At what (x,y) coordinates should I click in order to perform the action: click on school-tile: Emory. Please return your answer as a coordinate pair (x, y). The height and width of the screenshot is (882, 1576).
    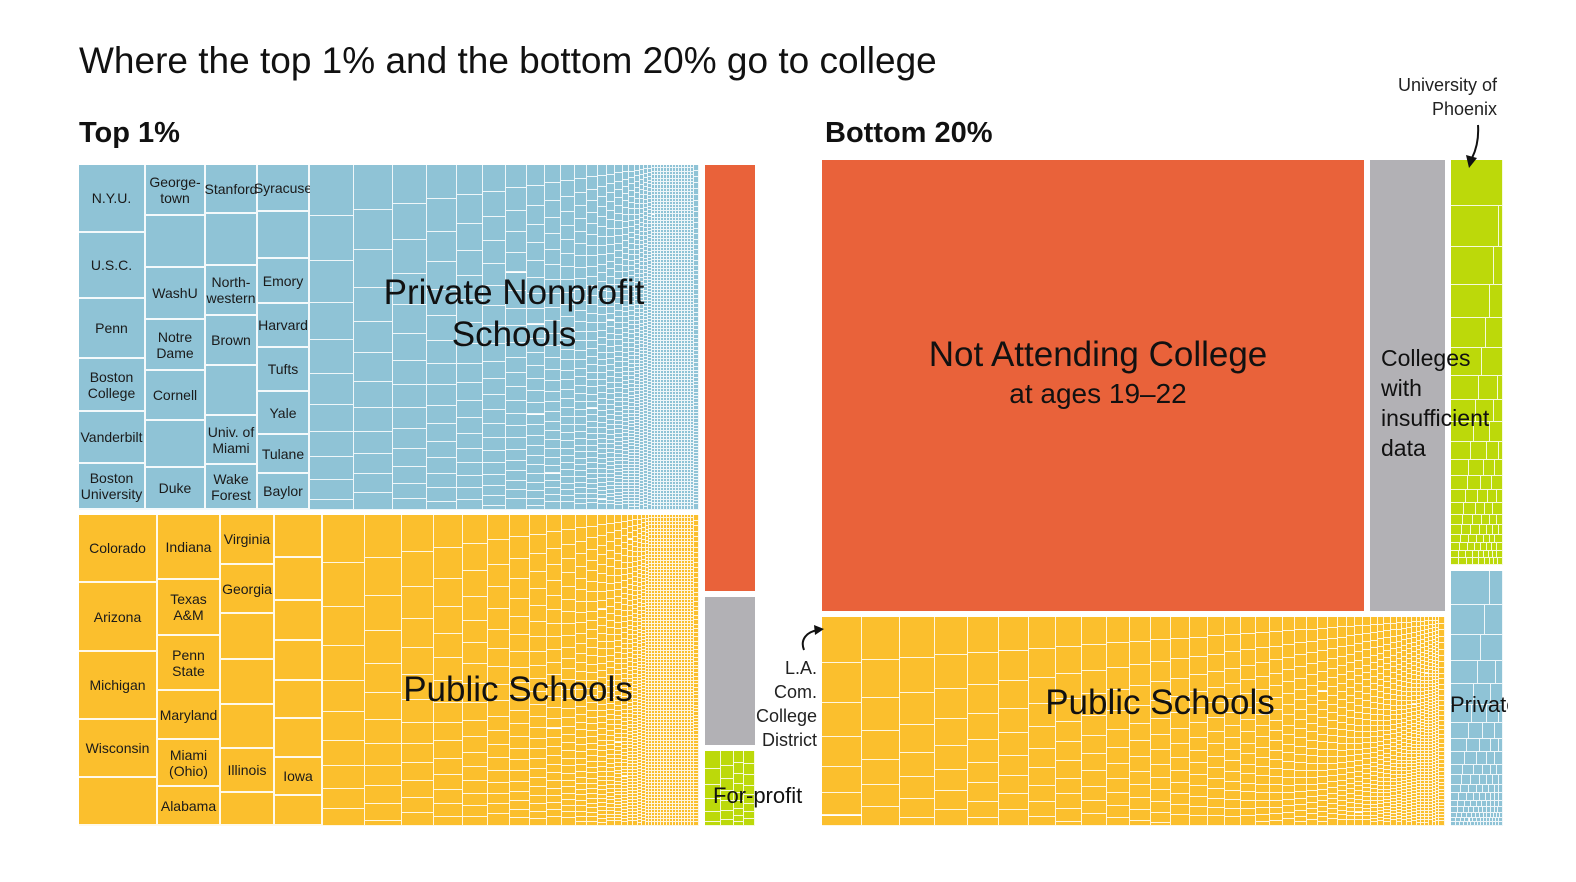
    Looking at the image, I should click on (284, 281).